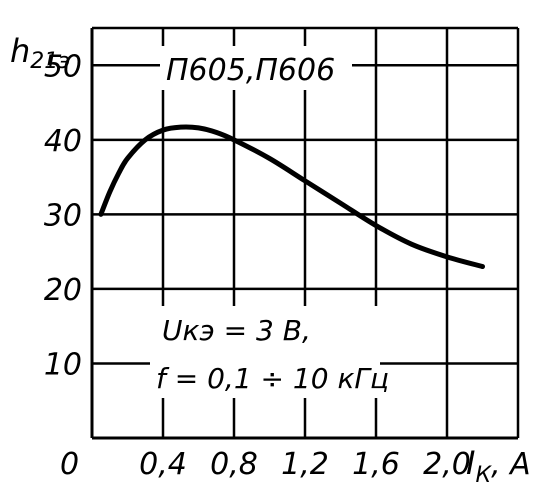 Image resolution: width=559 pixels, height=503 pixels. What do you see at coordinates (63, 215) in the screenshot?
I see `y-tick-label: 30` at bounding box center [63, 215].